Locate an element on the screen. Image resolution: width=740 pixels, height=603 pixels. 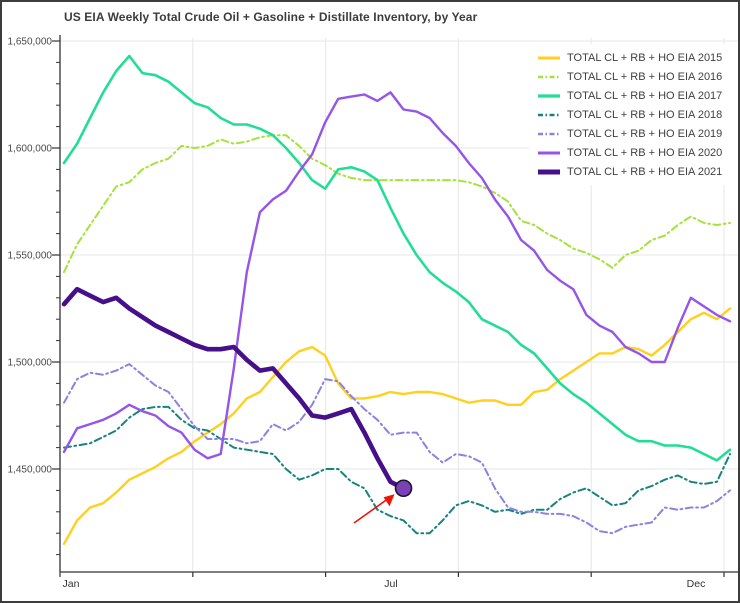
legend-item-2015: TOTAL CL + RB + HO EIA 2015 is located at coordinates (637, 57).